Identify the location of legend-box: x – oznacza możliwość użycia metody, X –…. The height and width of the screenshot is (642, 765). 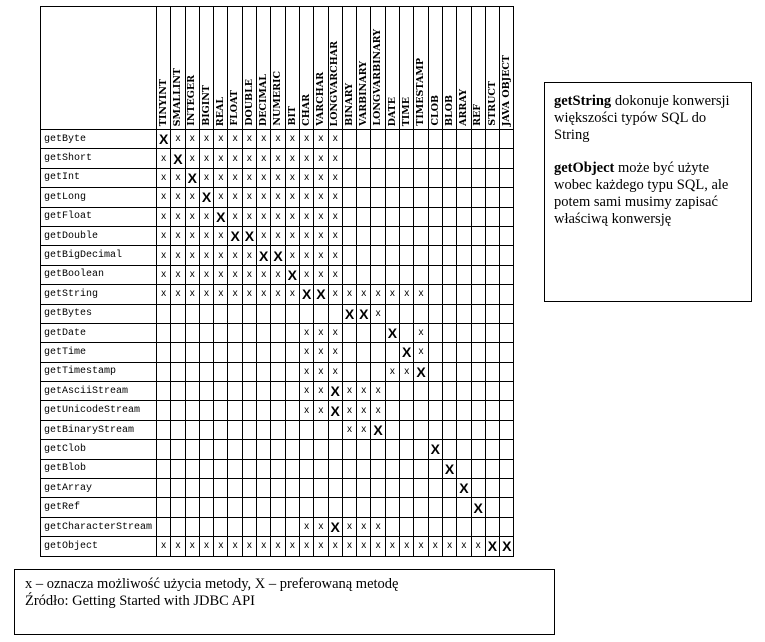
(284, 602).